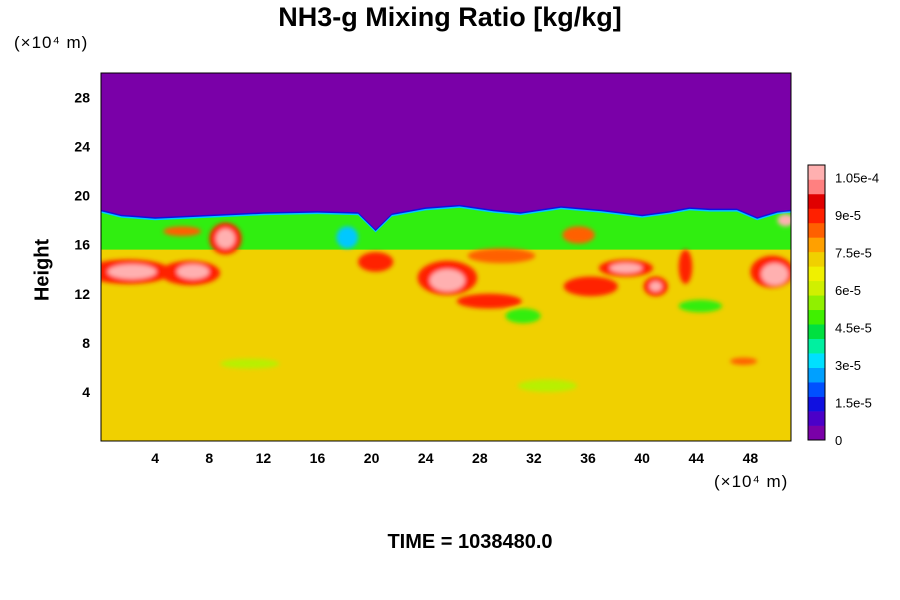  I want to click on colorbar-tick-label: 3e-5, so click(848, 365).